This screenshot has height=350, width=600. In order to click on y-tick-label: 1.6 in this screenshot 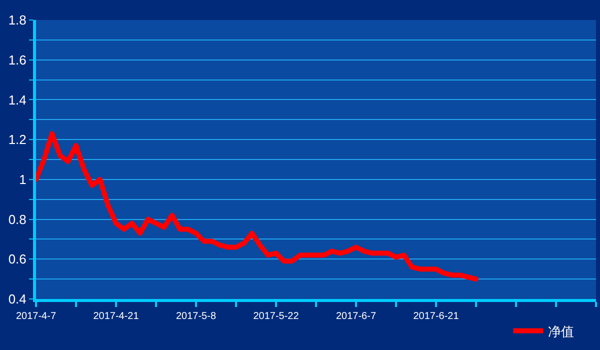, I will do `click(17, 60)`.